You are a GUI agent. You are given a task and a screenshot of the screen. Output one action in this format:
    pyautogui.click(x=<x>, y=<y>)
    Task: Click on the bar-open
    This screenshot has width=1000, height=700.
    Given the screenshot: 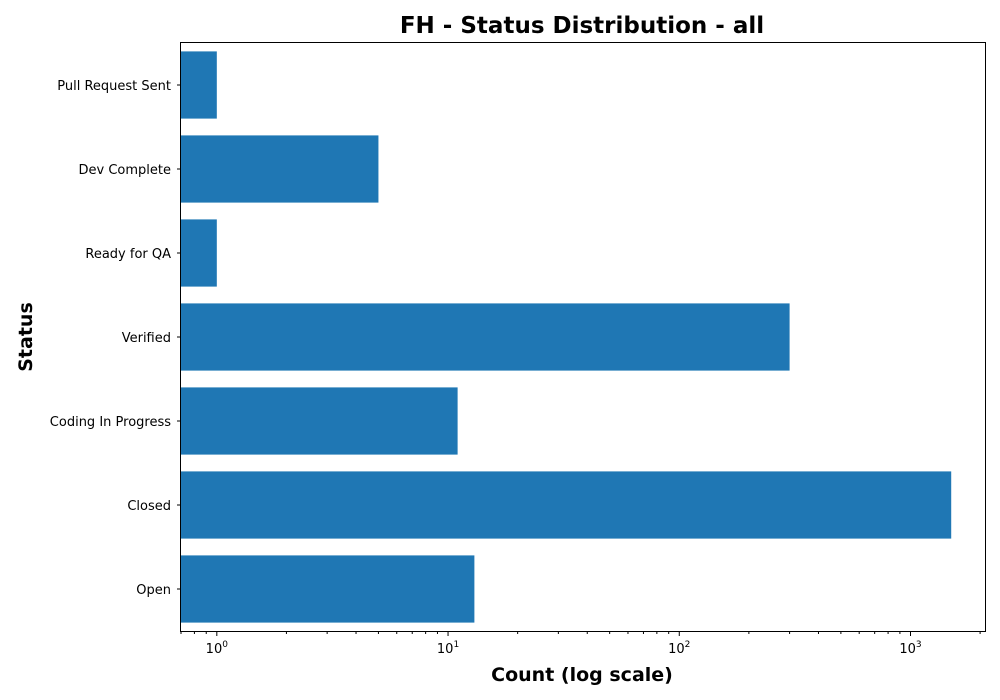 What is the action you would take?
    pyautogui.click(x=328, y=589)
    